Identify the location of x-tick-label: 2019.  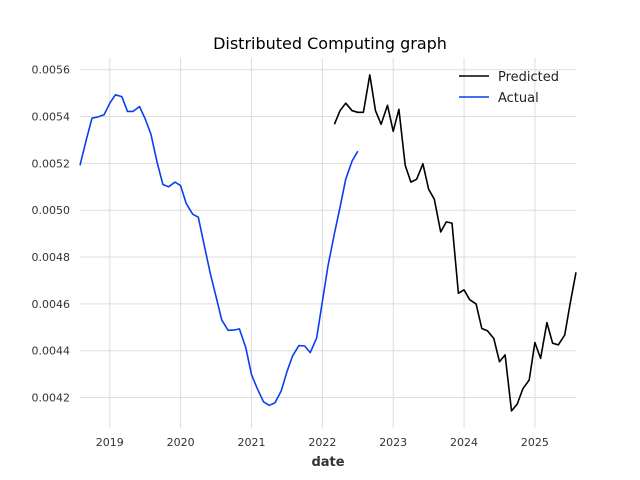
(110, 442).